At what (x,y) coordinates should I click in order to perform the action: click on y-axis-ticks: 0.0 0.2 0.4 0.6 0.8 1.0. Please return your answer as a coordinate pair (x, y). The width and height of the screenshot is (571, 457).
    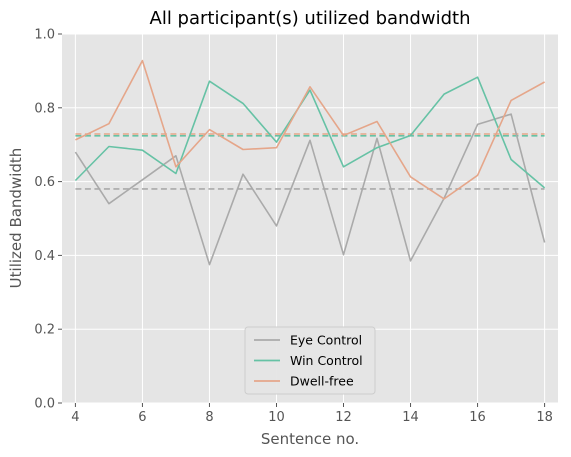
    Looking at the image, I should click on (48, 220).